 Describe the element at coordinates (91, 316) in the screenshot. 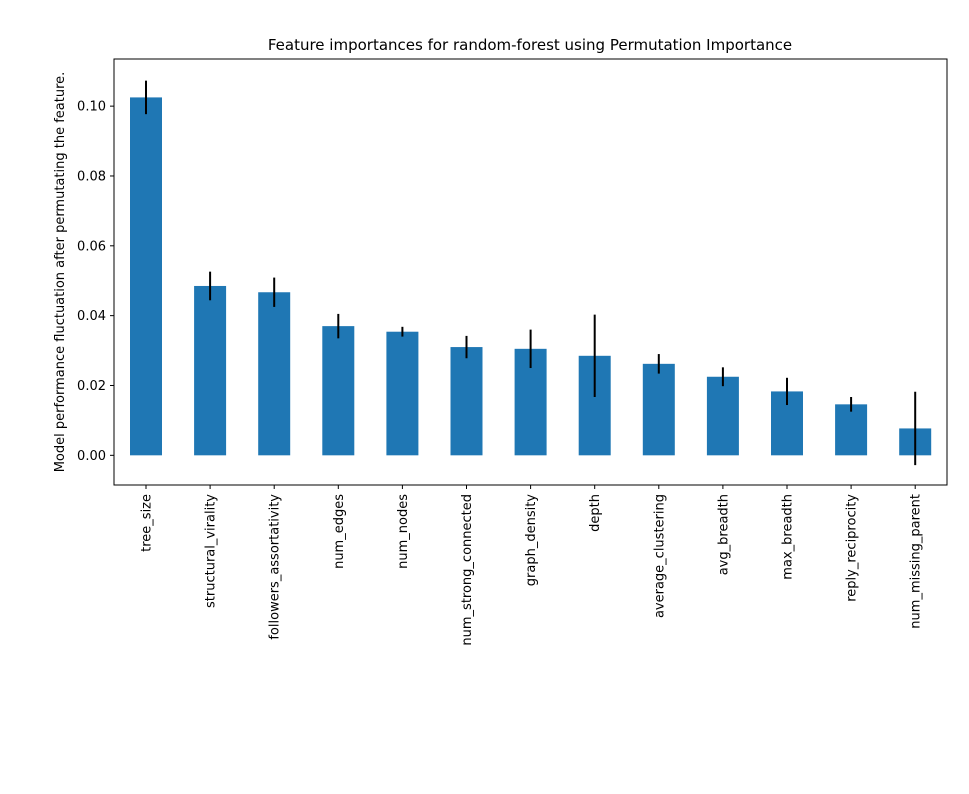

I see `y-tick-label: 0.04` at that location.